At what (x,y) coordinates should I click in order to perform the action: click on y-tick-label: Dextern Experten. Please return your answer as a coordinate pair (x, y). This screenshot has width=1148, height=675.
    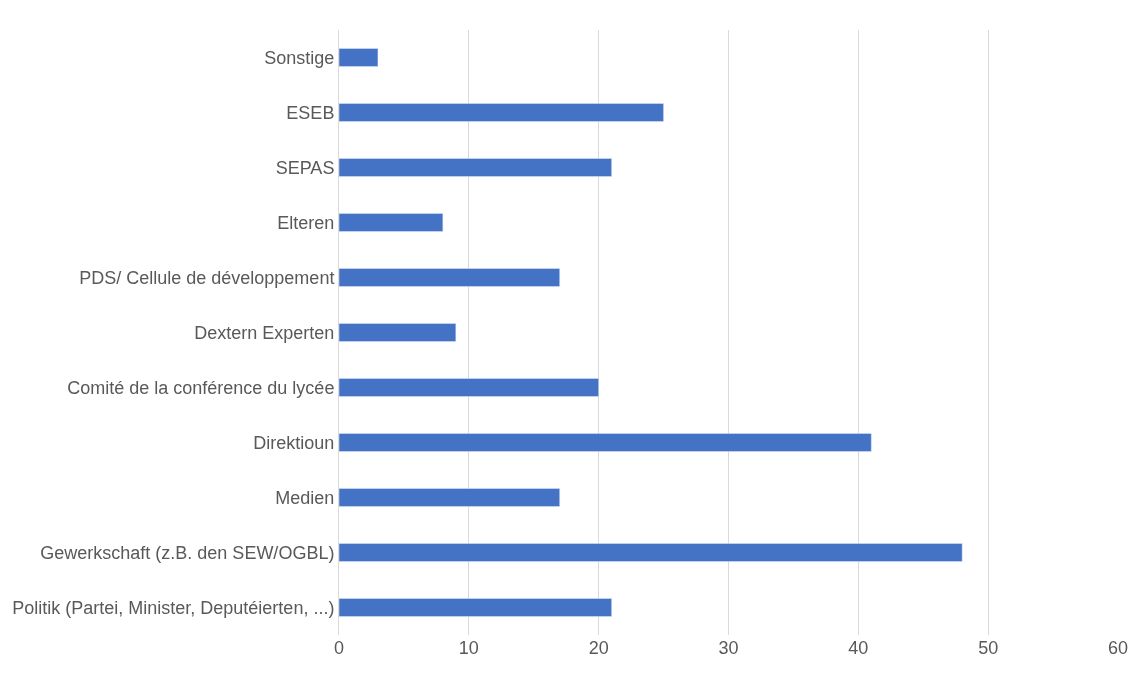
    Looking at the image, I should click on (264, 332).